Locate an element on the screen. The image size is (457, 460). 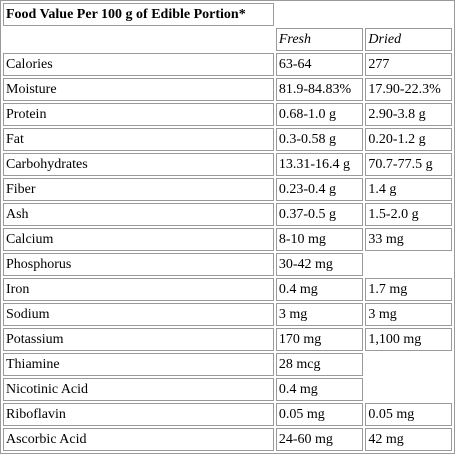
nutrient-name: Protein is located at coordinates (138, 114).